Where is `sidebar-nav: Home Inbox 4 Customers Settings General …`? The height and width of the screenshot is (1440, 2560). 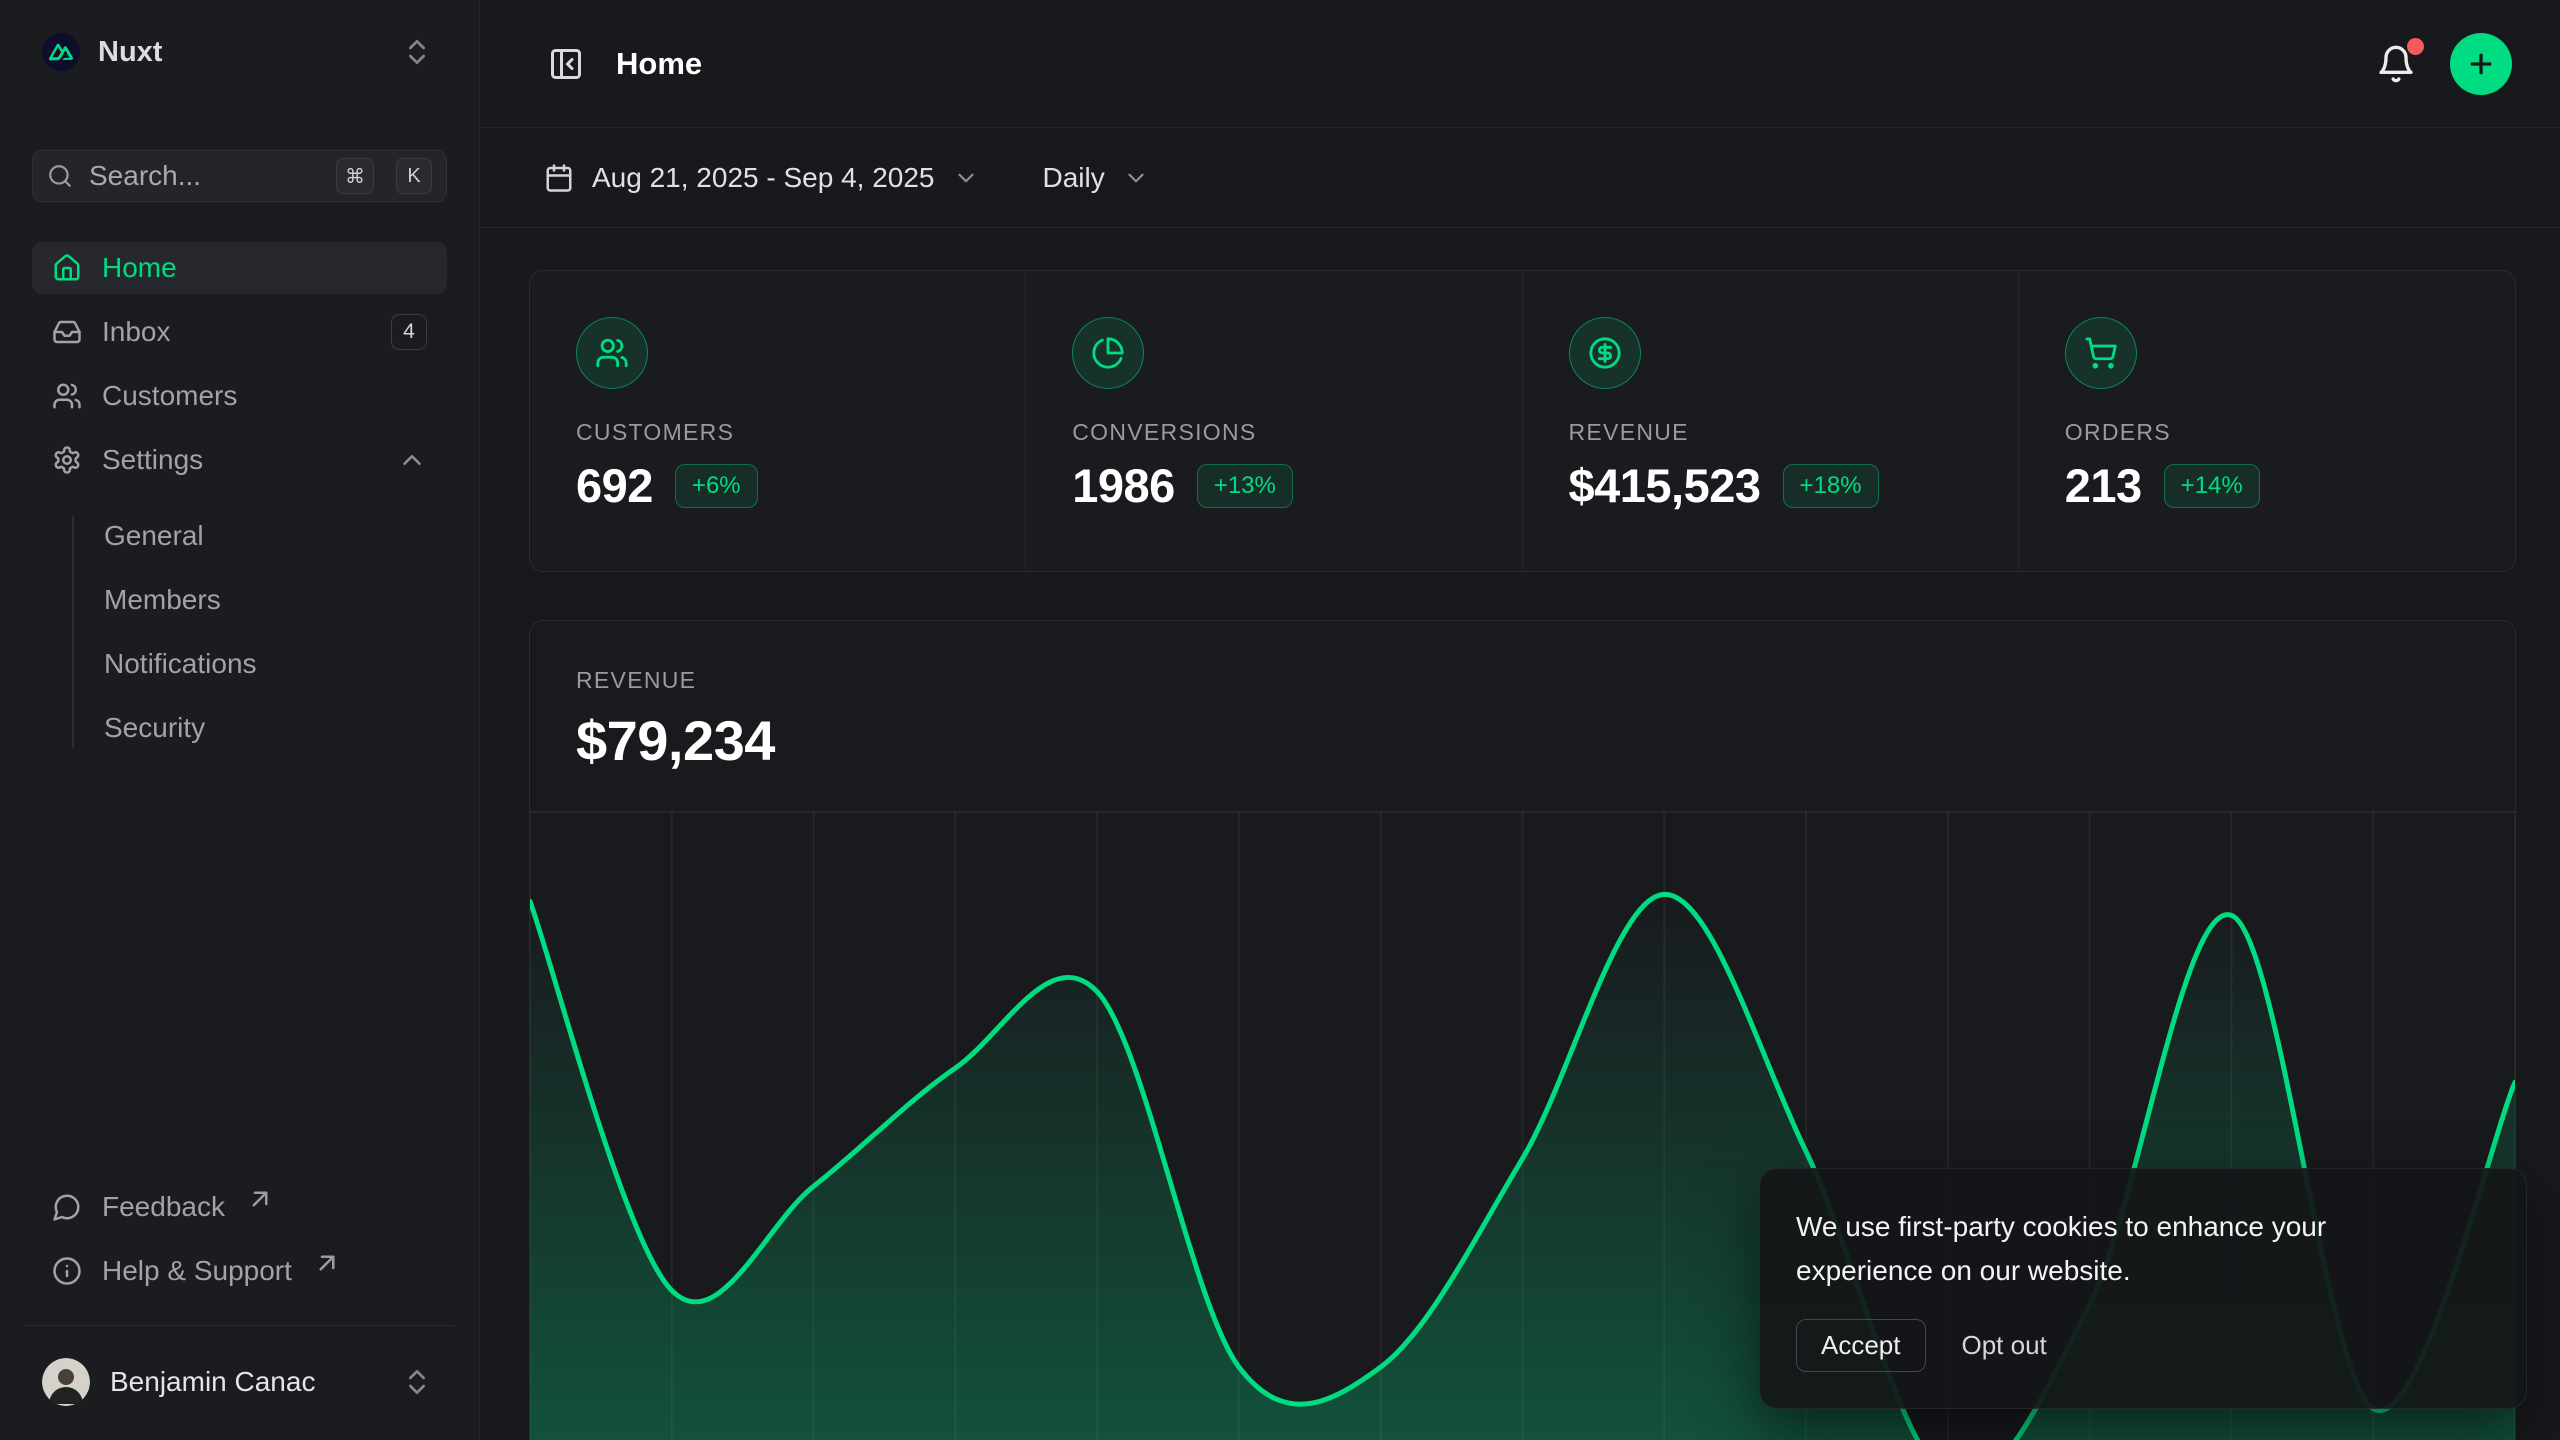
sidebar-nav: Home Inbox 4 Customers Settings General … is located at coordinates (239, 498).